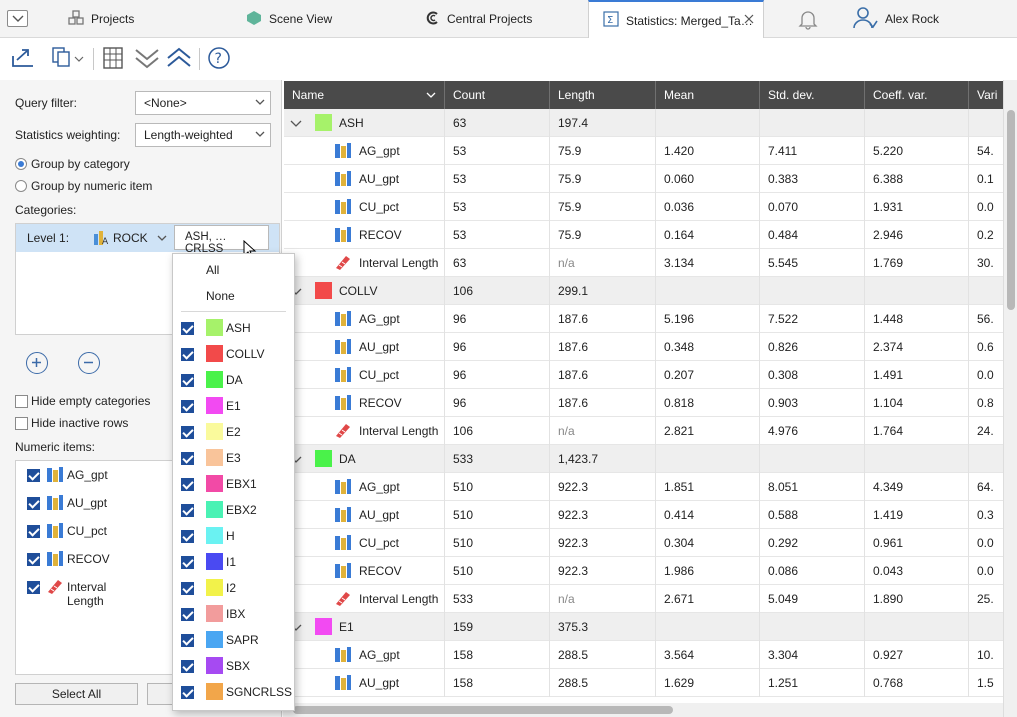 The height and width of the screenshot is (717, 1017). What do you see at coordinates (233, 614) in the screenshot?
I see `category-option: IBX` at bounding box center [233, 614].